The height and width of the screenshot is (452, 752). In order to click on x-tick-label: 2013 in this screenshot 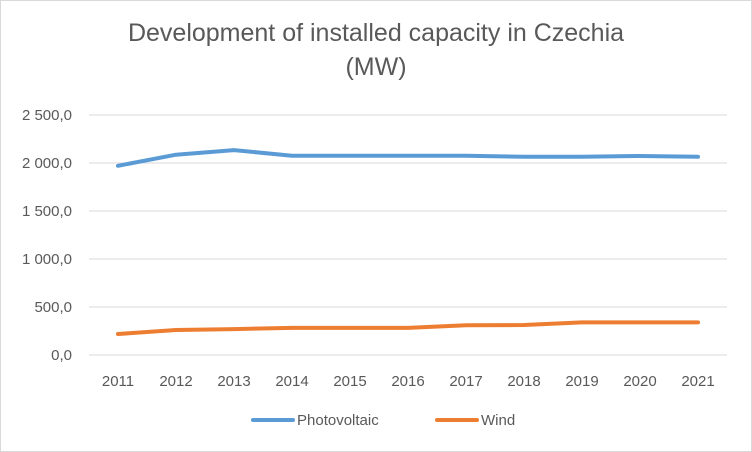, I will do `click(233, 381)`.